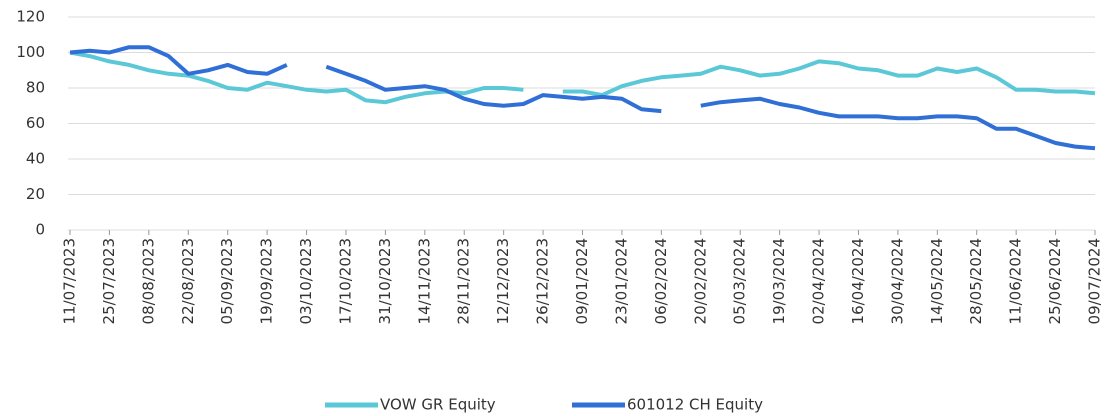  Describe the element at coordinates (819, 281) in the screenshot. I see `x-tick-label: 02/04/2024` at that location.